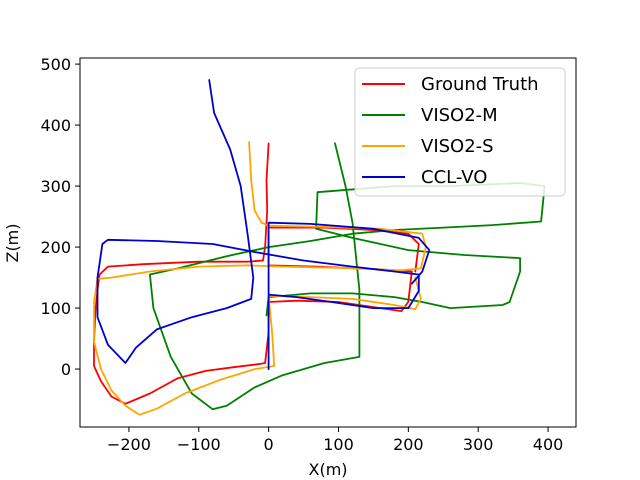  Describe the element at coordinates (55, 186) in the screenshot. I see `y-tick-label: 300` at that location.